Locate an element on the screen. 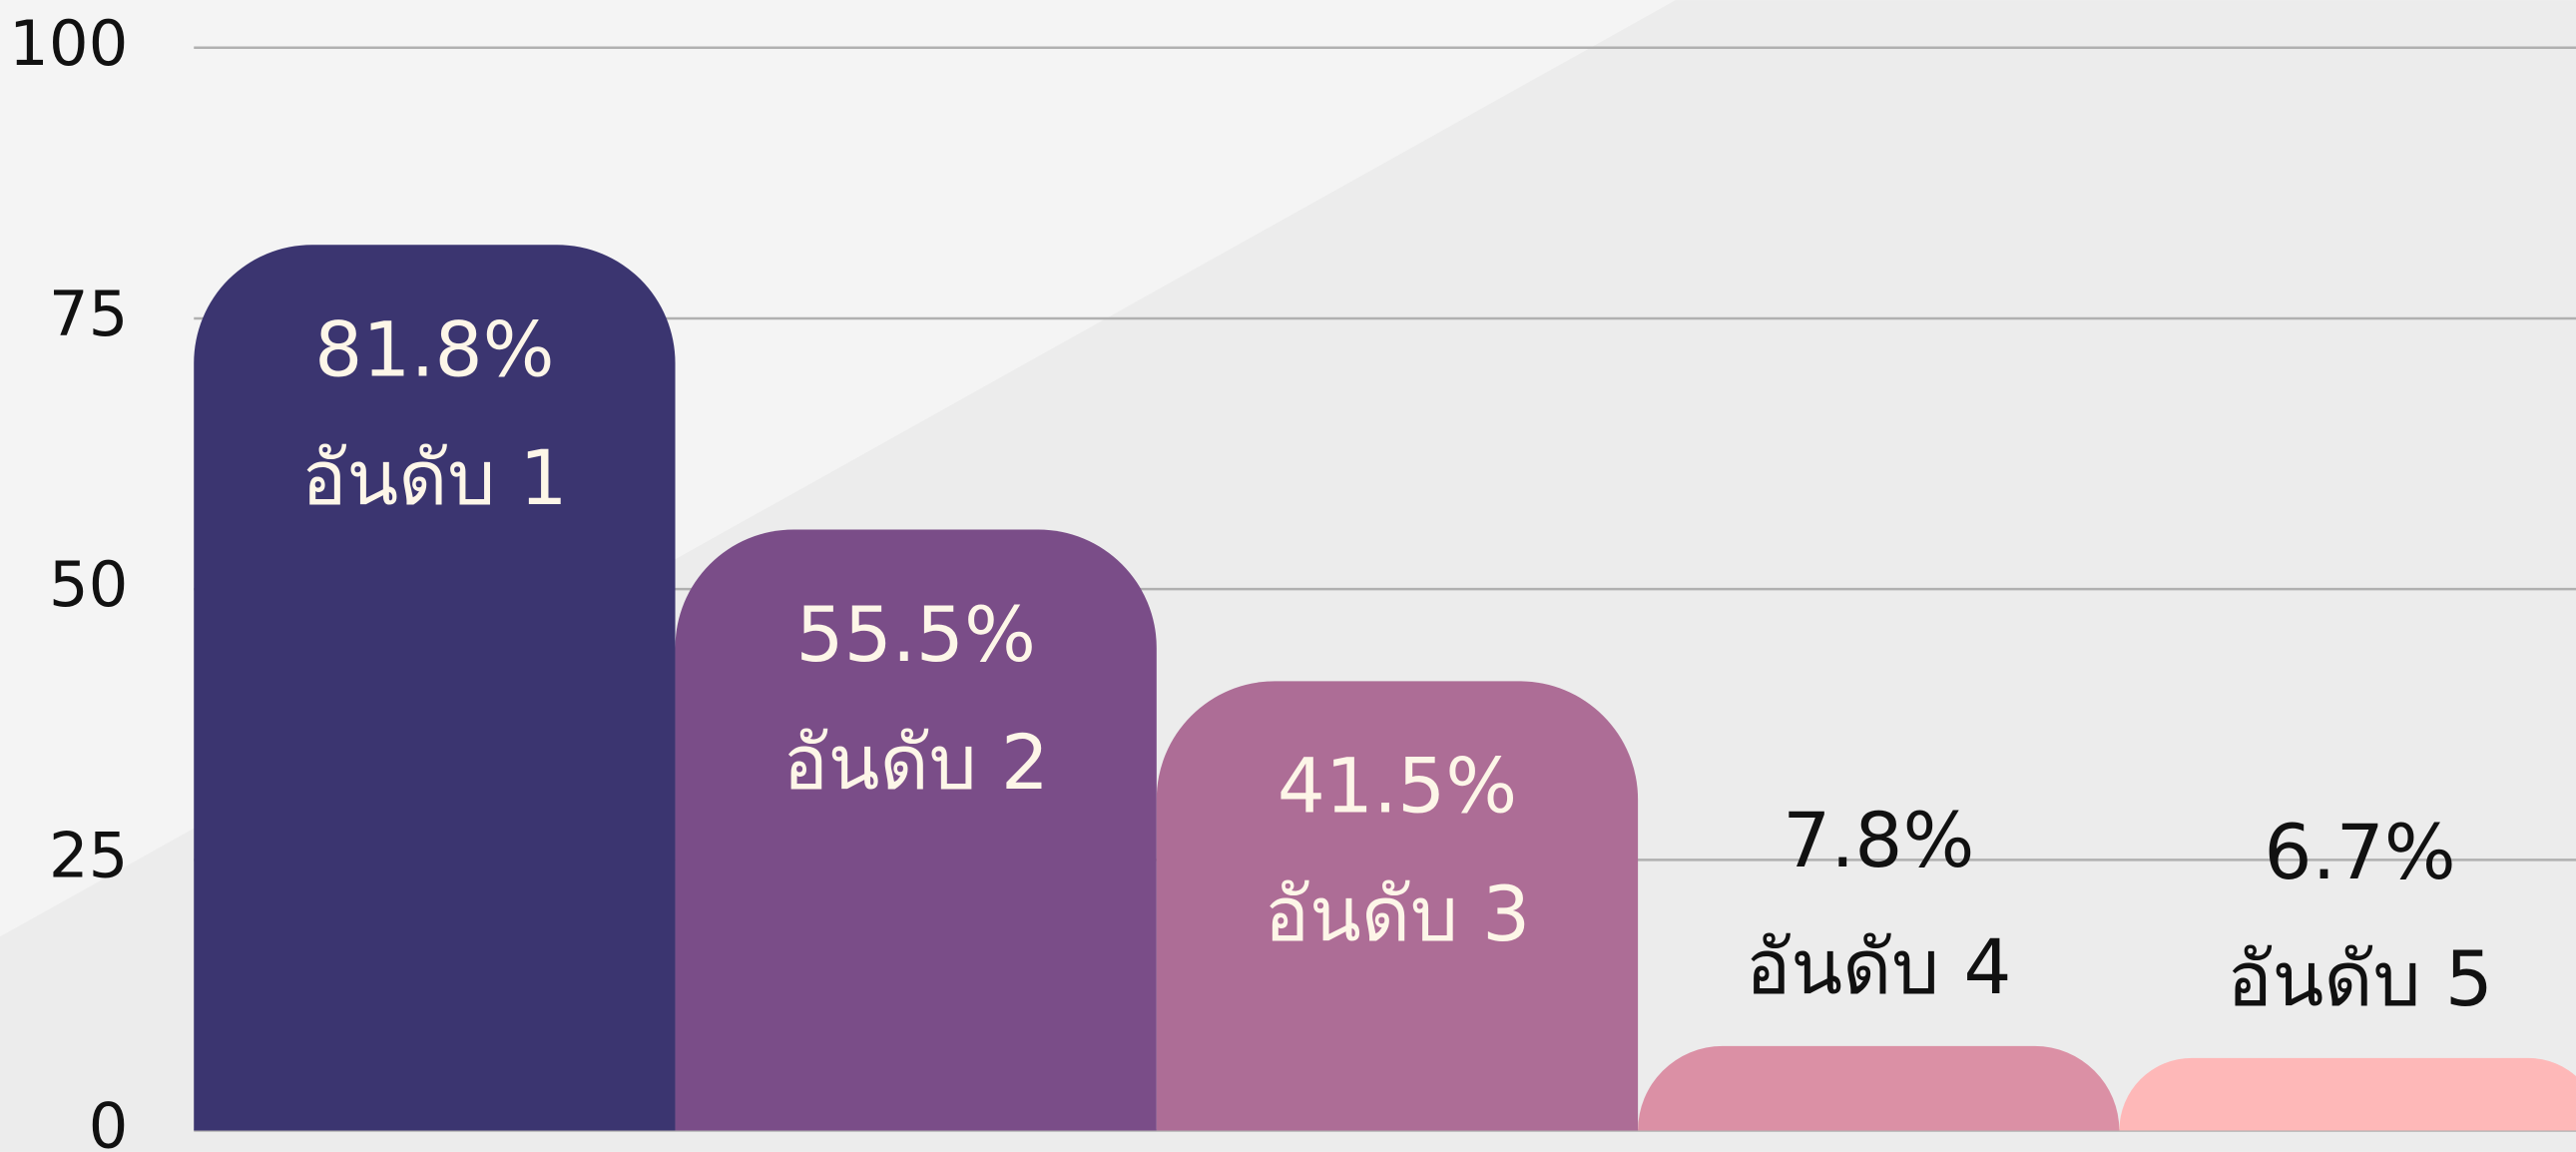 The image size is (2576, 1152). y-tick-label: 75 is located at coordinates (89, 314).